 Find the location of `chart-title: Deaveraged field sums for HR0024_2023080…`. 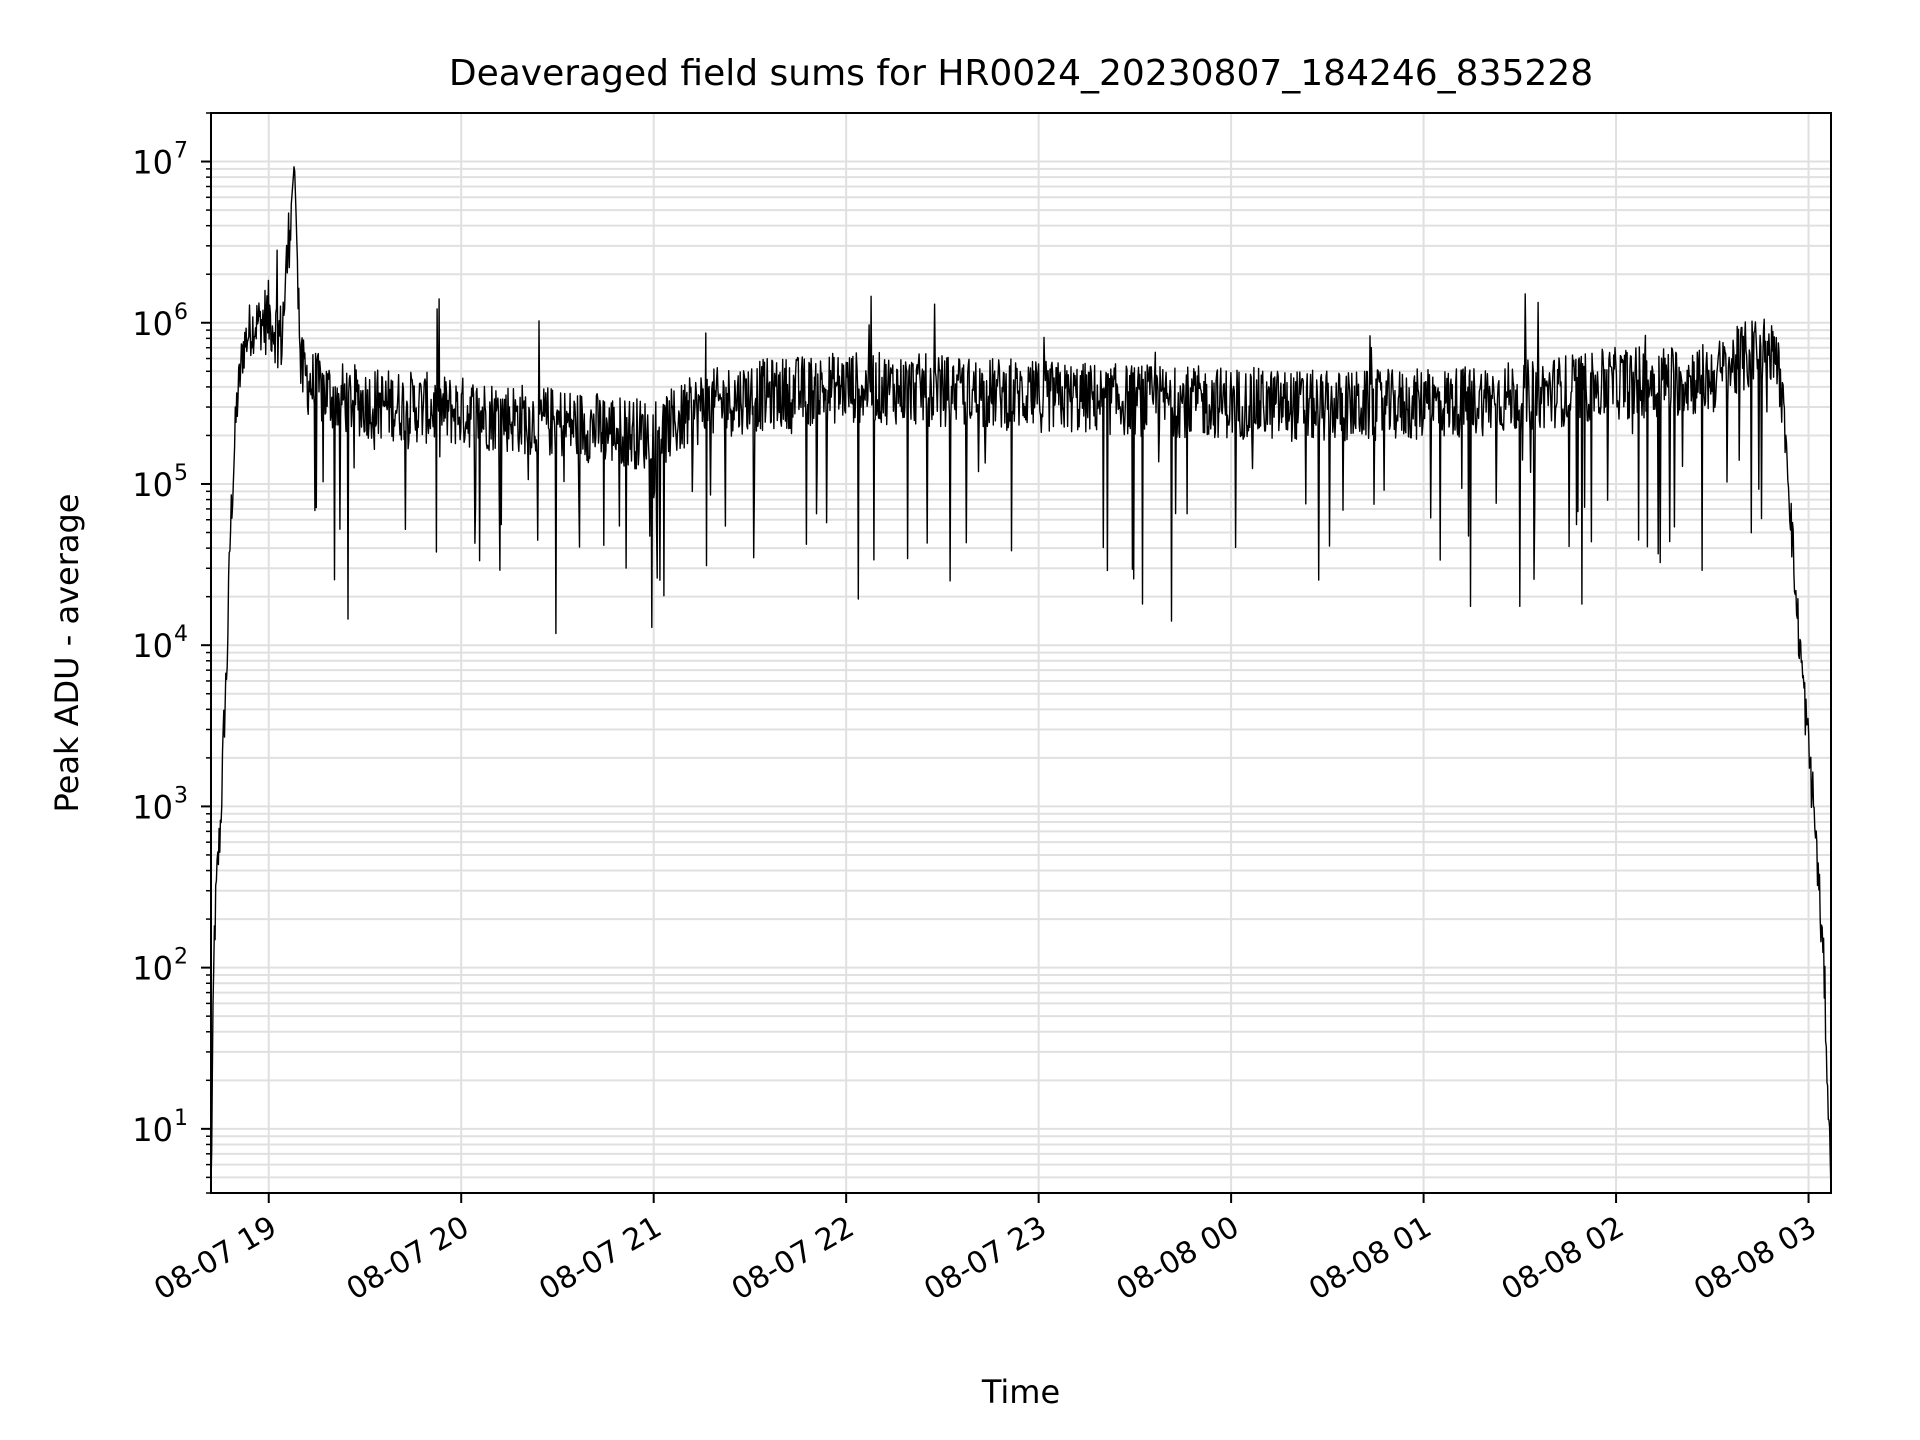

chart-title: Deaveraged field sums for HR0024_2023080… is located at coordinates (1021, 73).